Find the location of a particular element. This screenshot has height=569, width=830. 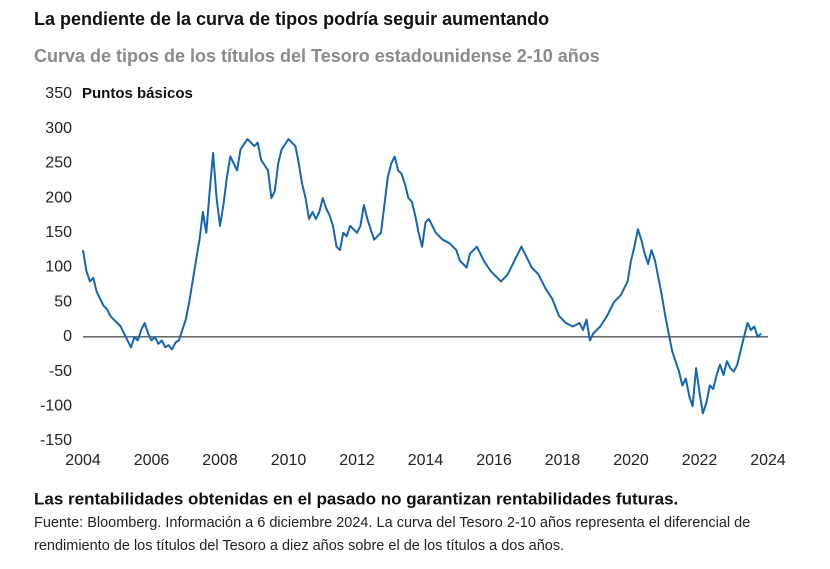

y-tick-label: 0 is located at coordinates (67, 336).